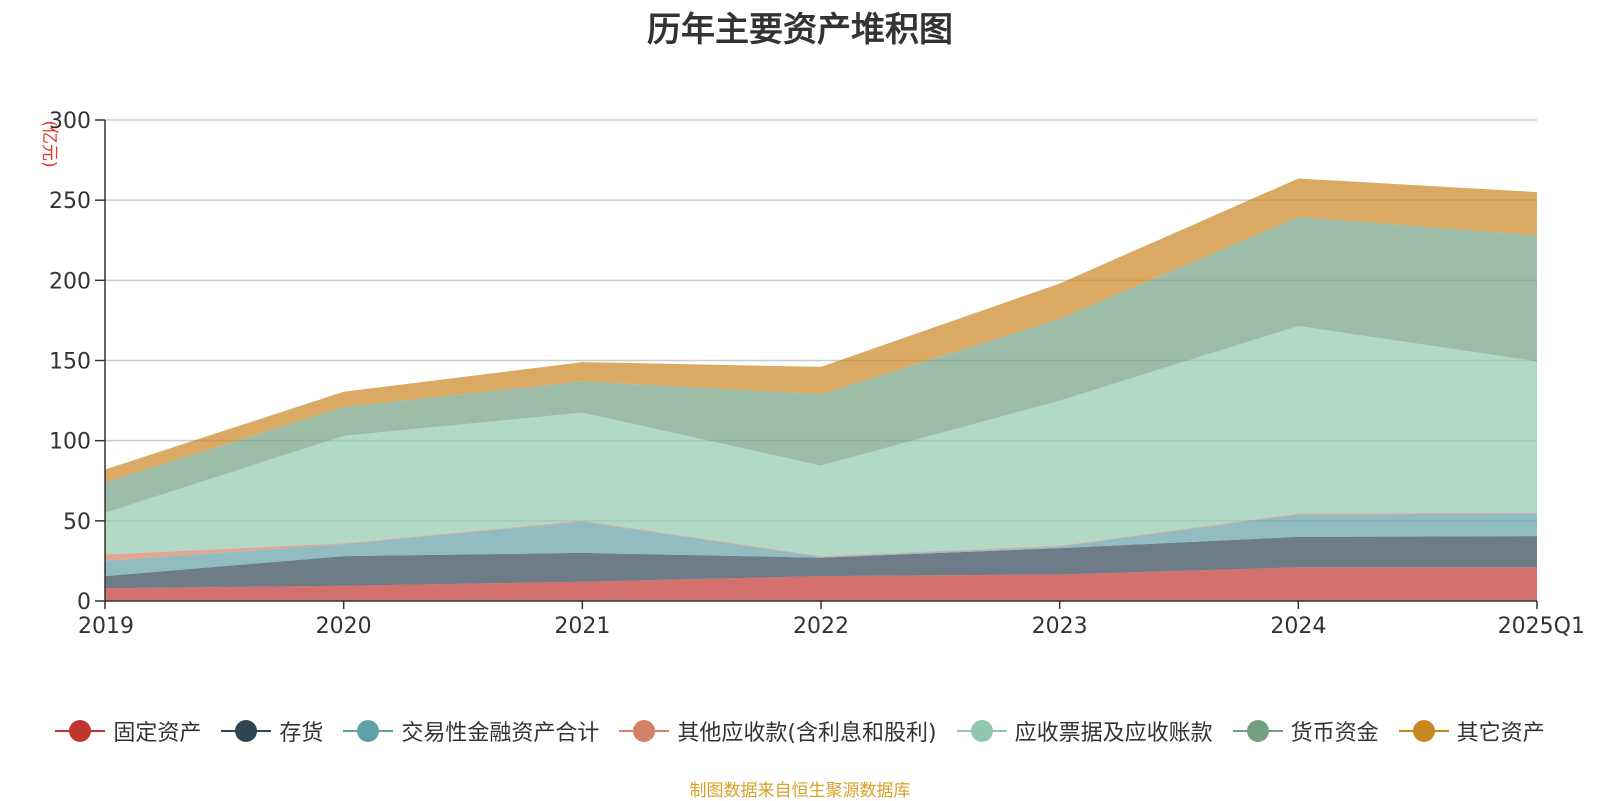  Describe the element at coordinates (1334, 733) in the screenshot. I see `legend-label: 货币资金` at that location.